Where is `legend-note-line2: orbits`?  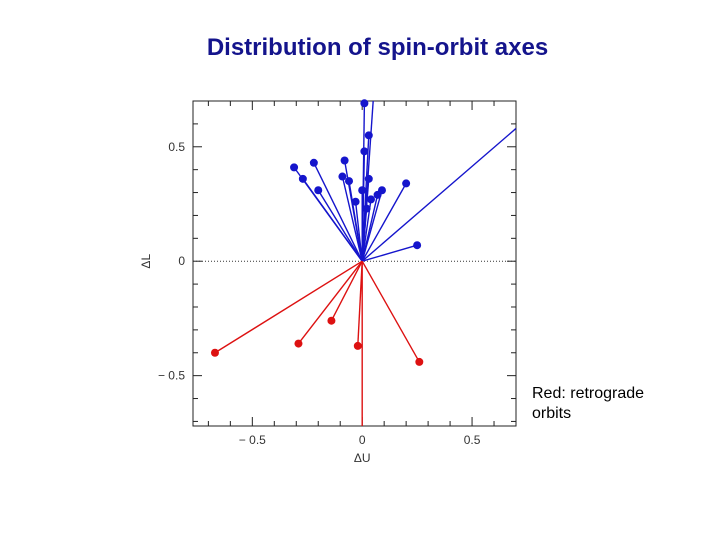
legend-note-line2: orbits is located at coordinates (552, 413).